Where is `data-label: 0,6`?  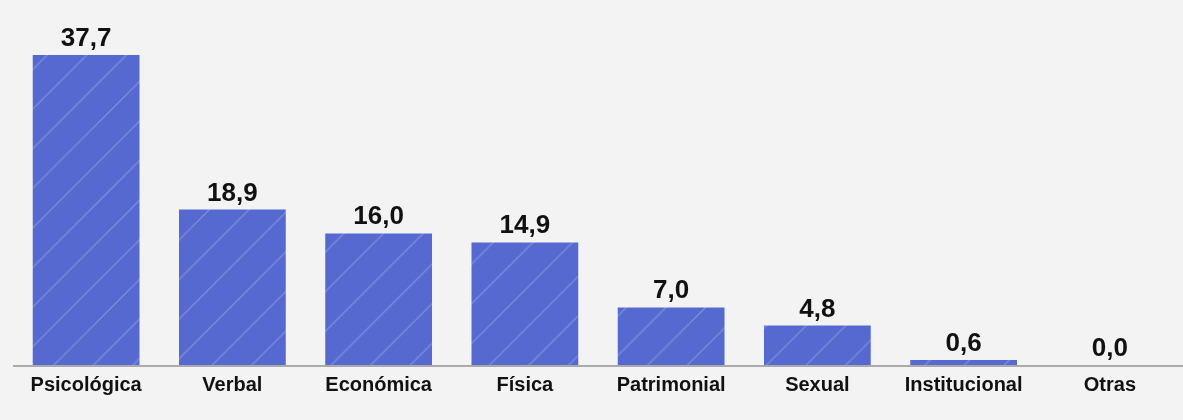
data-label: 0,6 is located at coordinates (963, 342).